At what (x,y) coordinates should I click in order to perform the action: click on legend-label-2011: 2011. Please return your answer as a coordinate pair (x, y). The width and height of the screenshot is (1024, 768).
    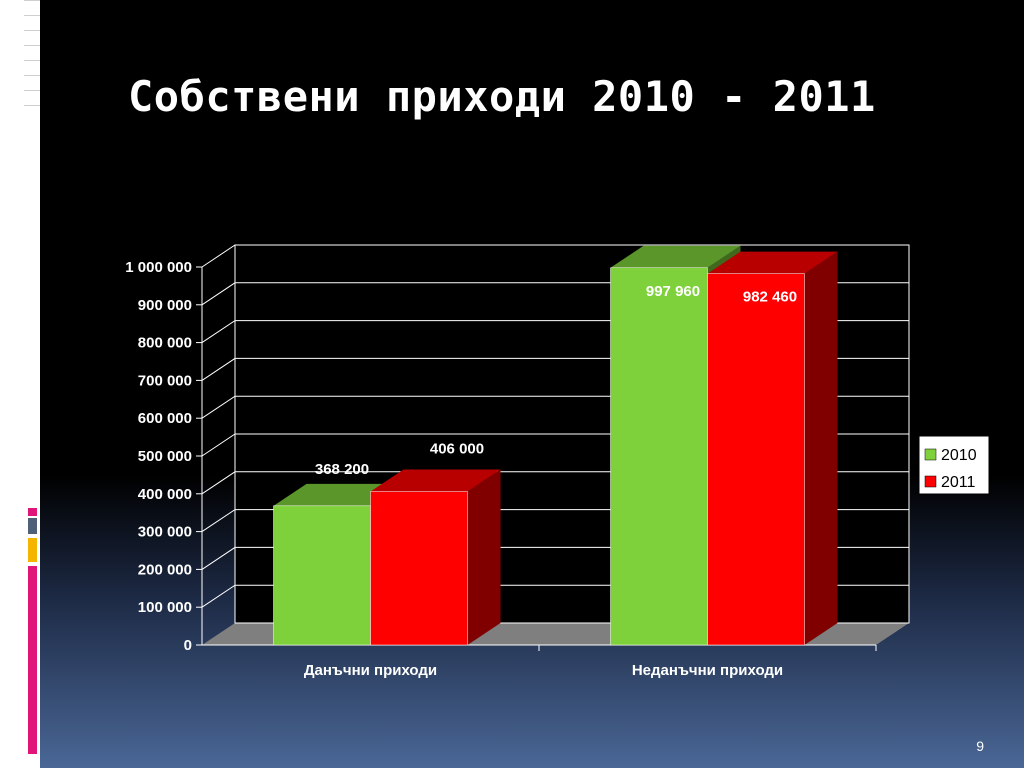
    Looking at the image, I should click on (958, 482).